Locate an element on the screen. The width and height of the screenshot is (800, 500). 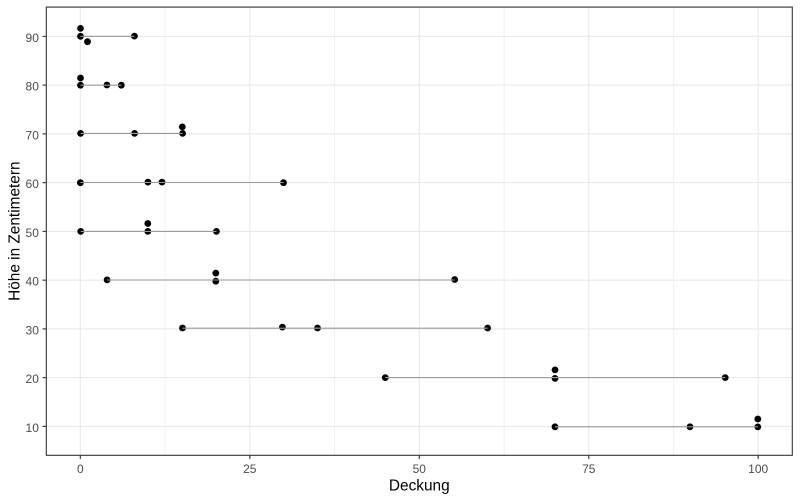
svg-text: 0 is located at coordinates (80, 469).